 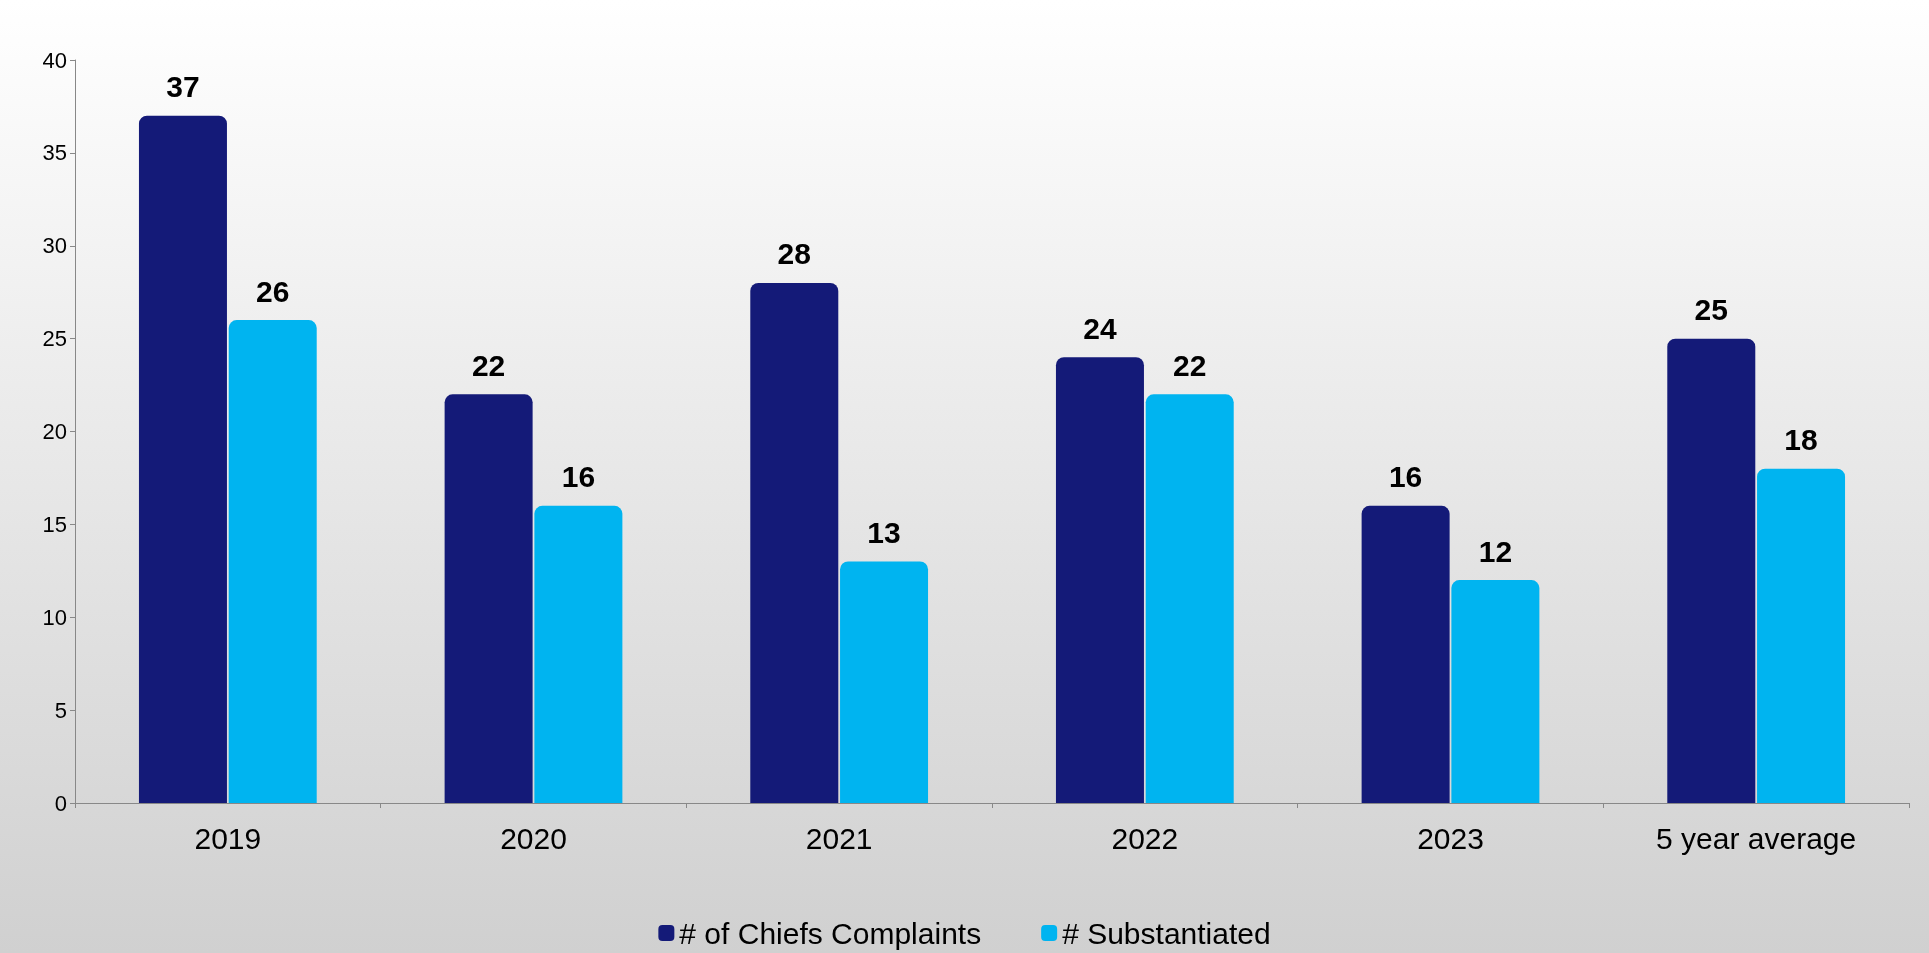 What do you see at coordinates (533, 838) in the screenshot?
I see `x-tick-label: 2020` at bounding box center [533, 838].